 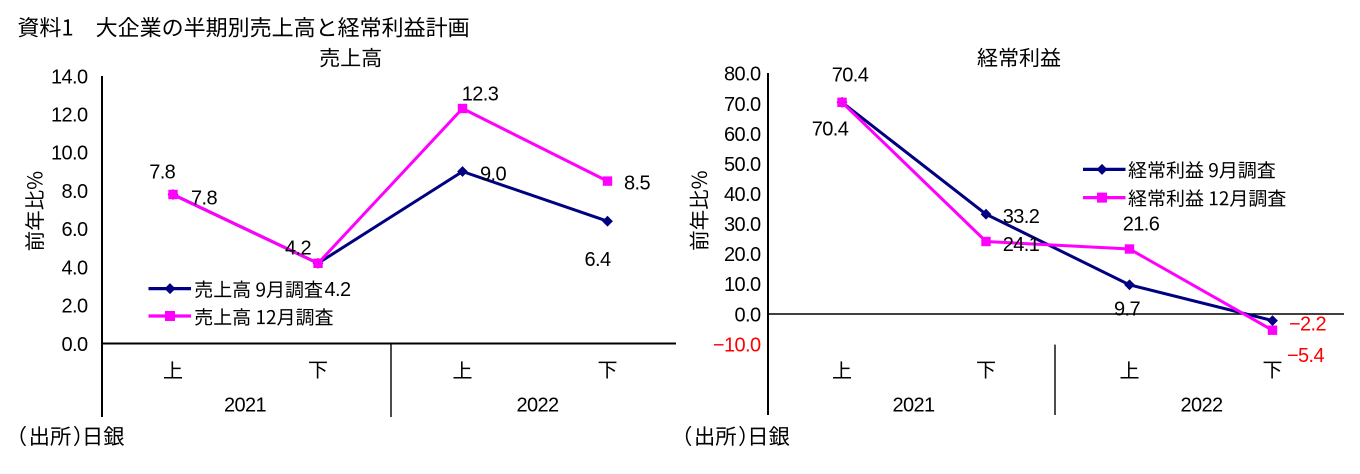 What do you see at coordinates (742, 255) in the screenshot?
I see `svg-text: 20.0` at bounding box center [742, 255].